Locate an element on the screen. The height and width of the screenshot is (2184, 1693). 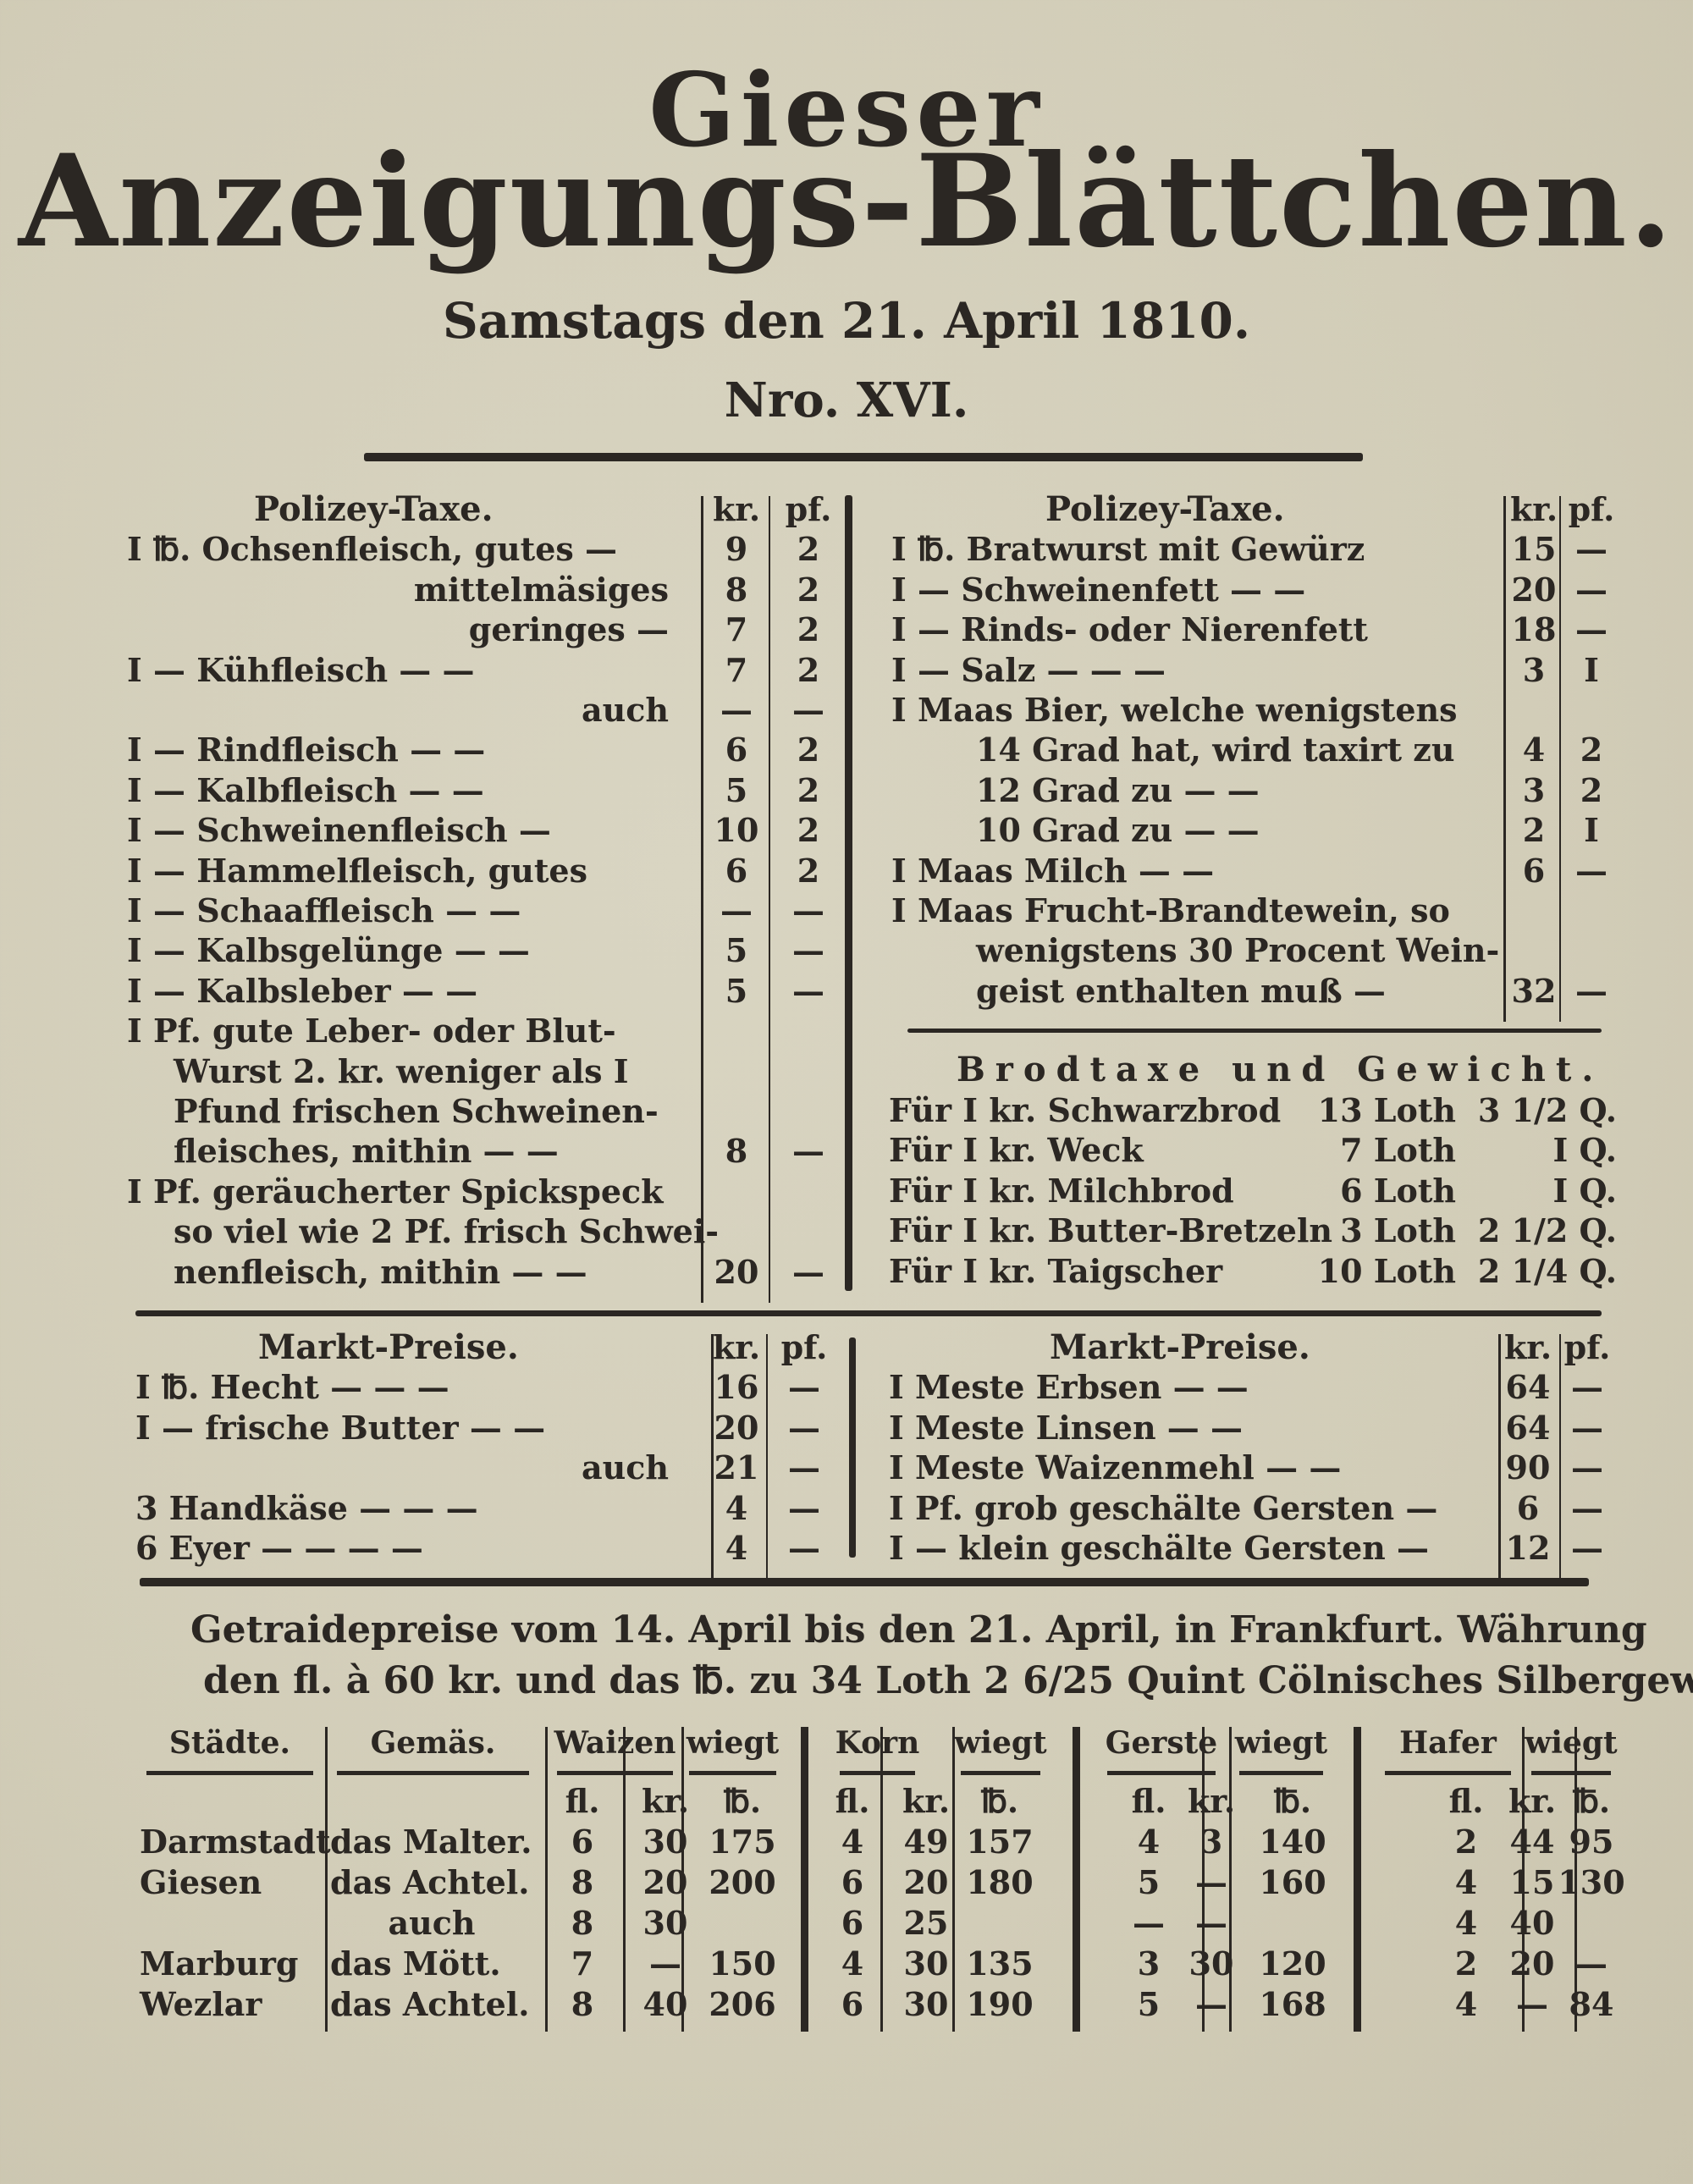
grain-value: 49 is located at coordinates (926, 1842).